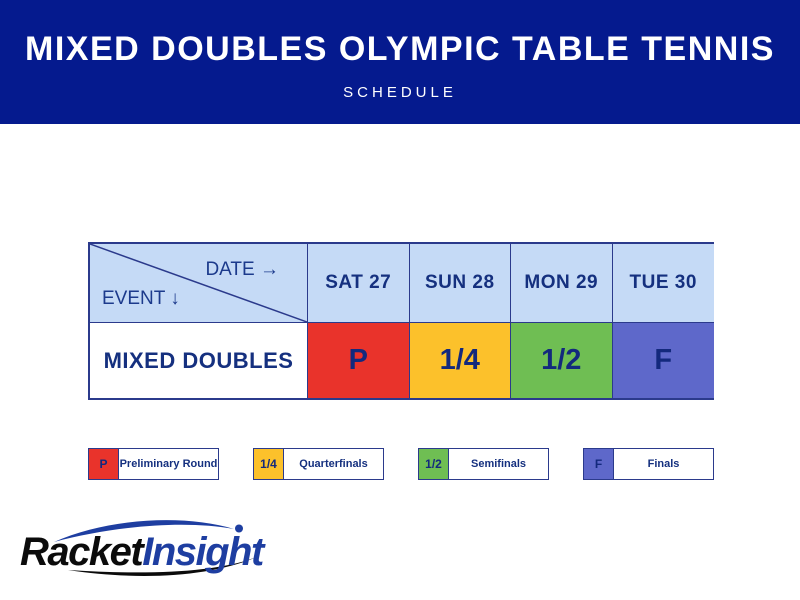 This screenshot has height=600, width=800. What do you see at coordinates (663, 360) in the screenshot?
I see `schedule-cell-finals: F` at bounding box center [663, 360].